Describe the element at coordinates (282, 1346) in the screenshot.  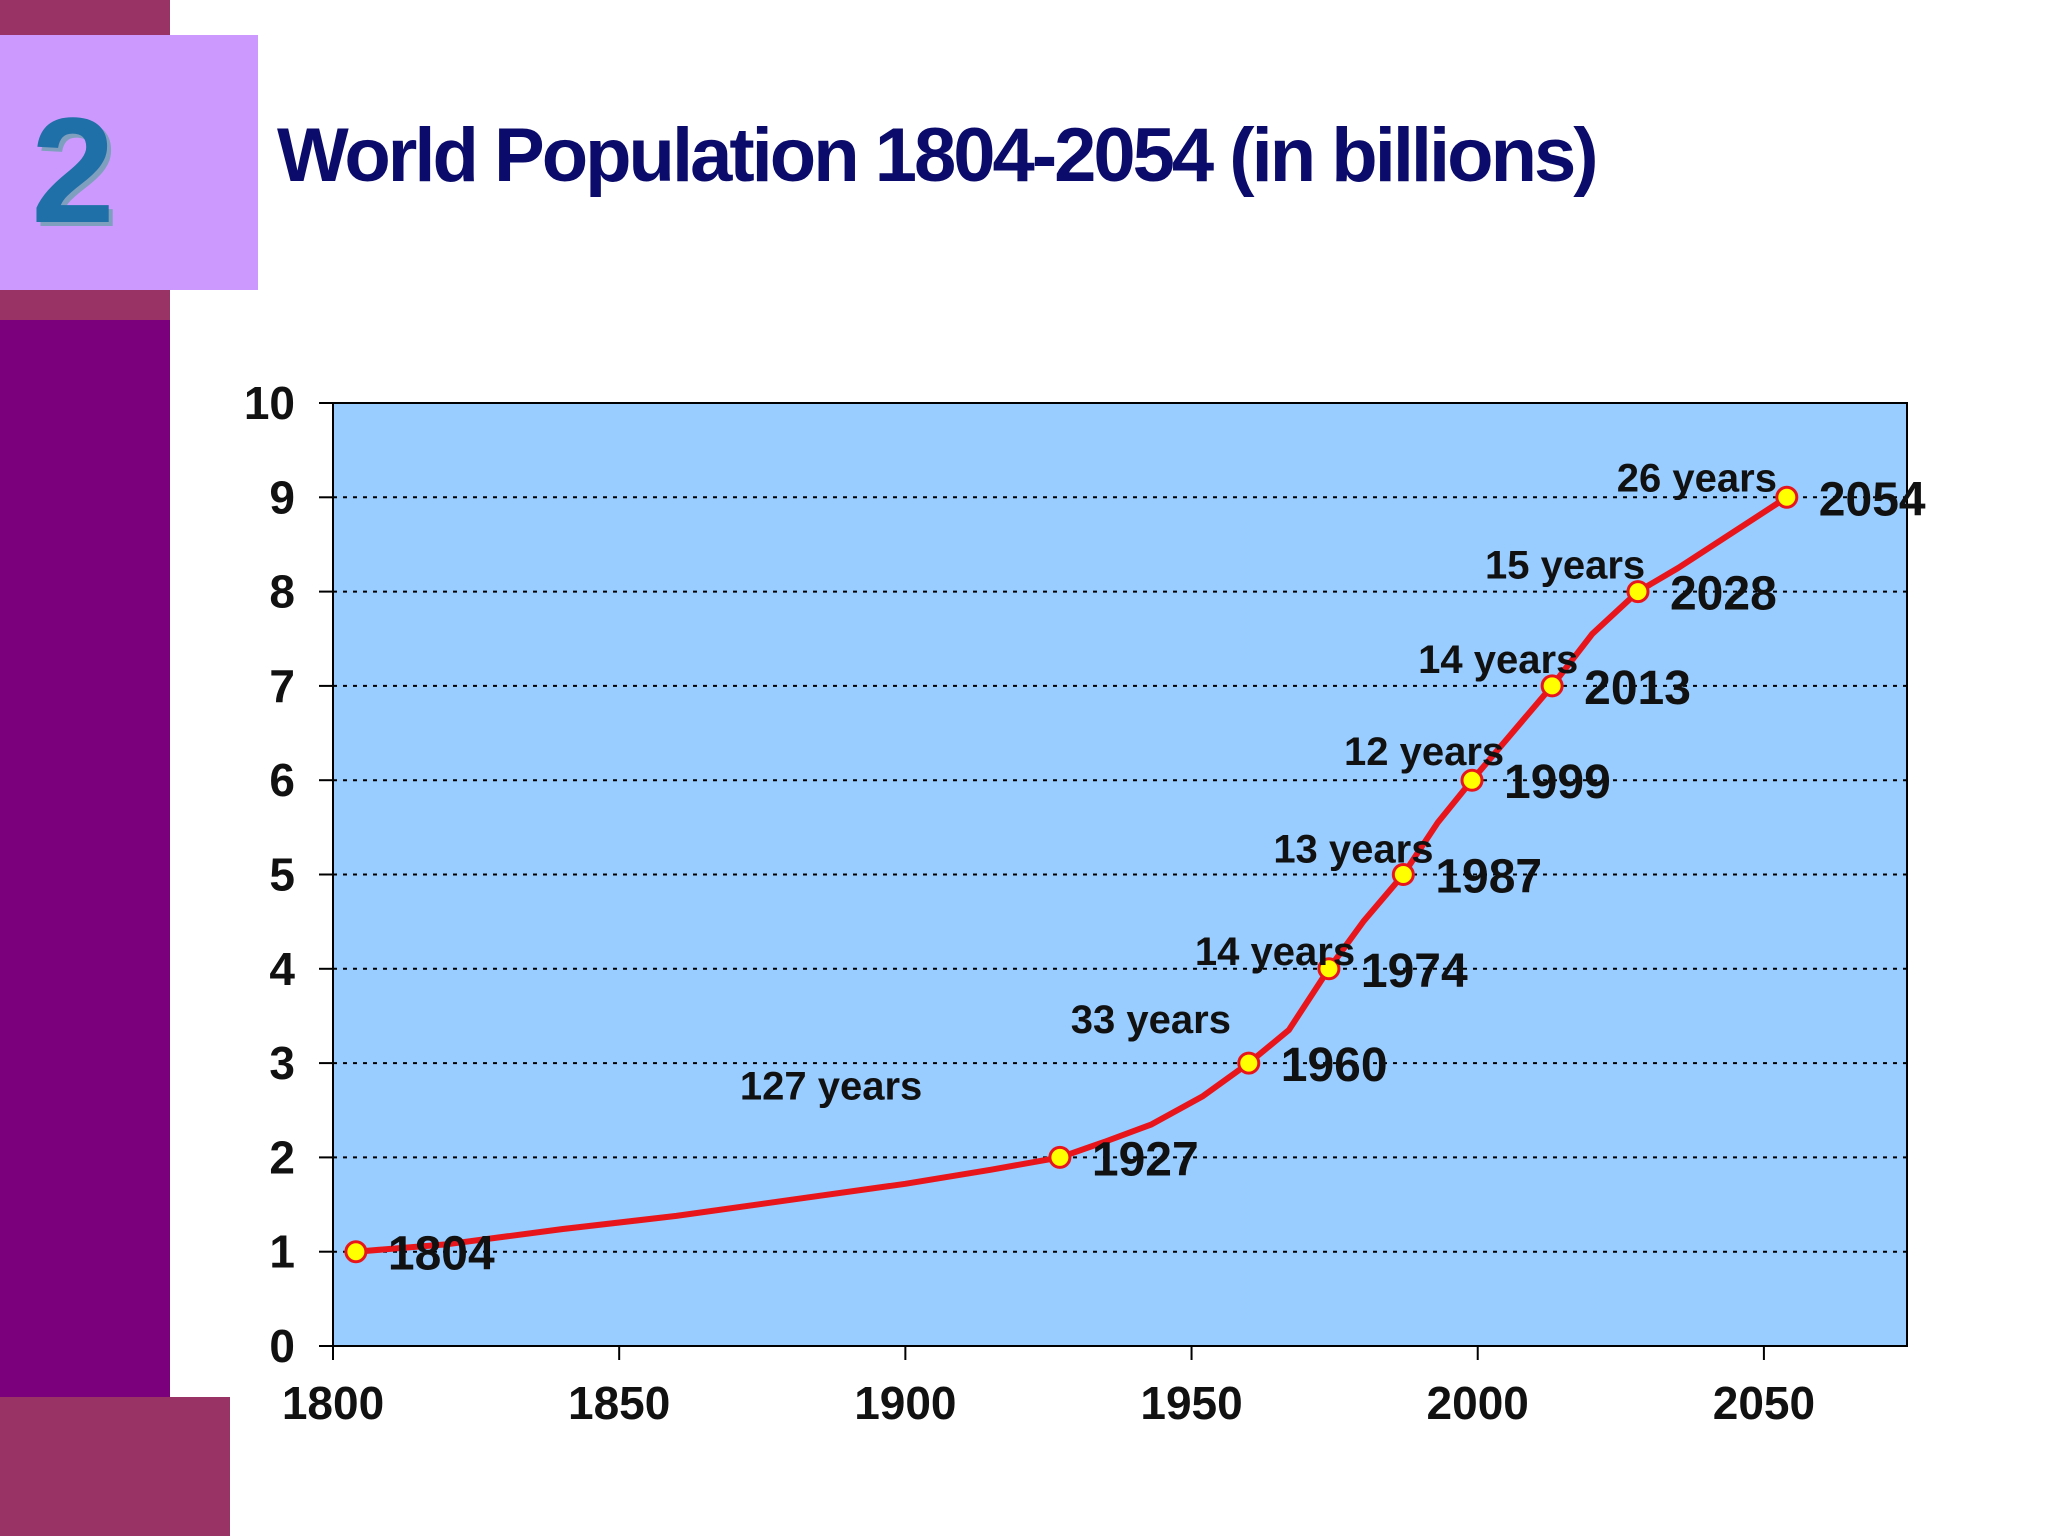
I see `y-tick-label: 0` at that location.